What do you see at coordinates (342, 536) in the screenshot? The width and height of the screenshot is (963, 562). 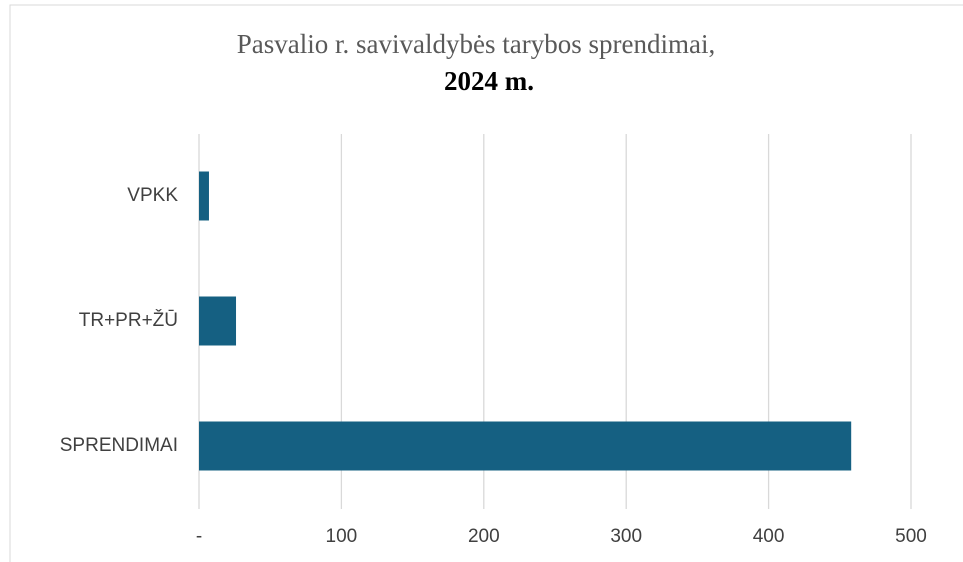 I see `x-tick-label: 100` at bounding box center [342, 536].